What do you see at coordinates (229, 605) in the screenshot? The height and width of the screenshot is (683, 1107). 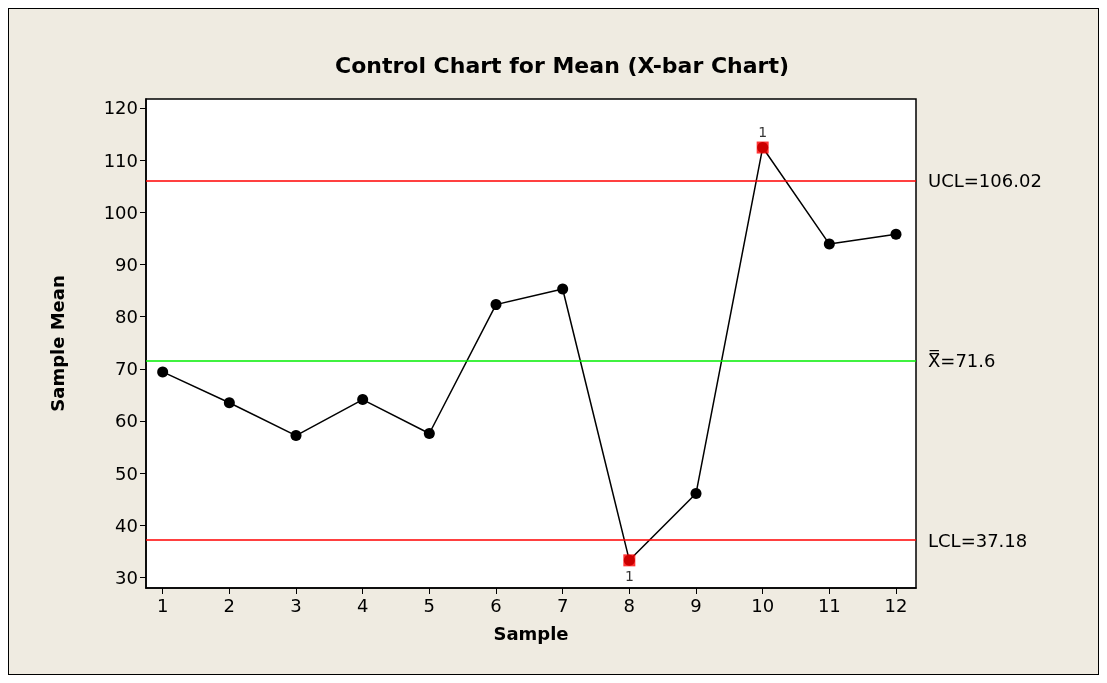 I see `x-tick-label: 2` at bounding box center [229, 605].